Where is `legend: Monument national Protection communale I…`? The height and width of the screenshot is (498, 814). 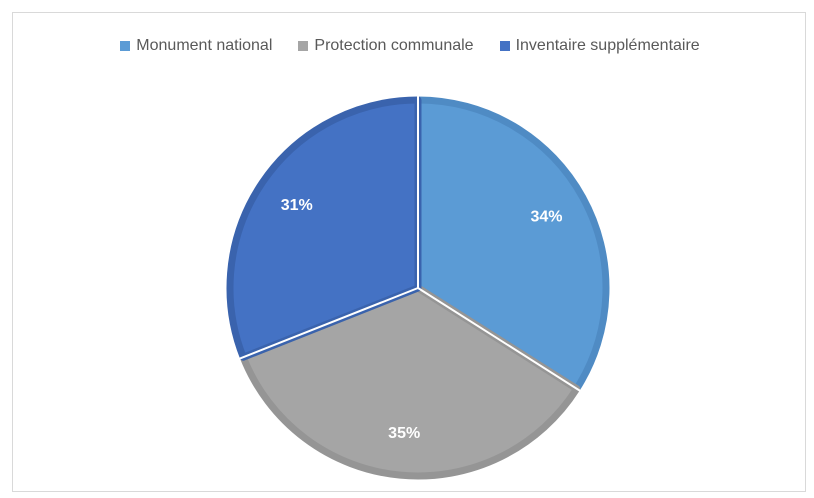 legend: Monument national Protection communale I… is located at coordinates (410, 46).